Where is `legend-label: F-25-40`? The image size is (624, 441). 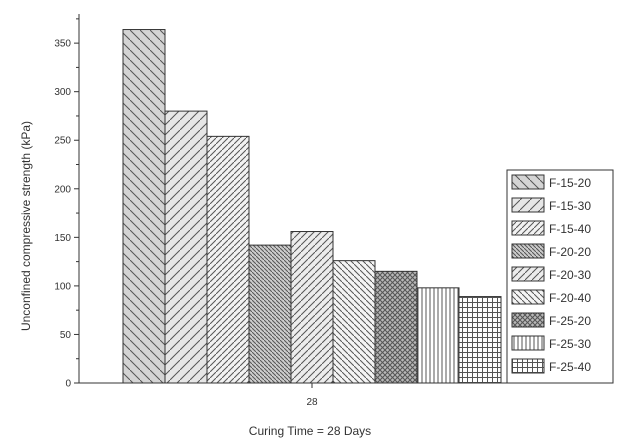 legend-label: F-25-40 is located at coordinates (570, 367).